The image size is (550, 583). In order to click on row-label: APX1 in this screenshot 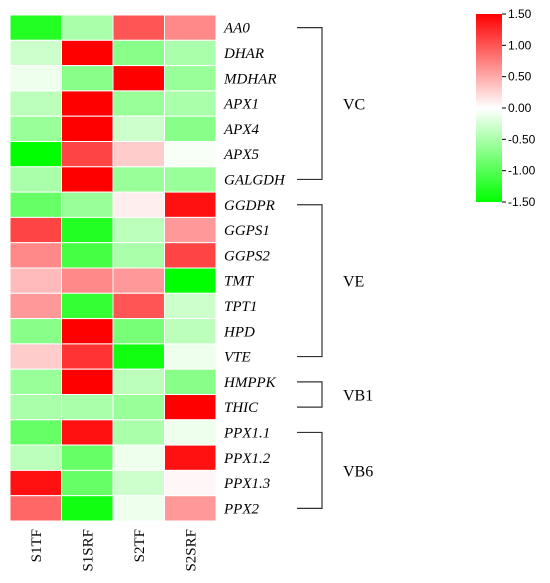, I will do `click(241, 105)`.